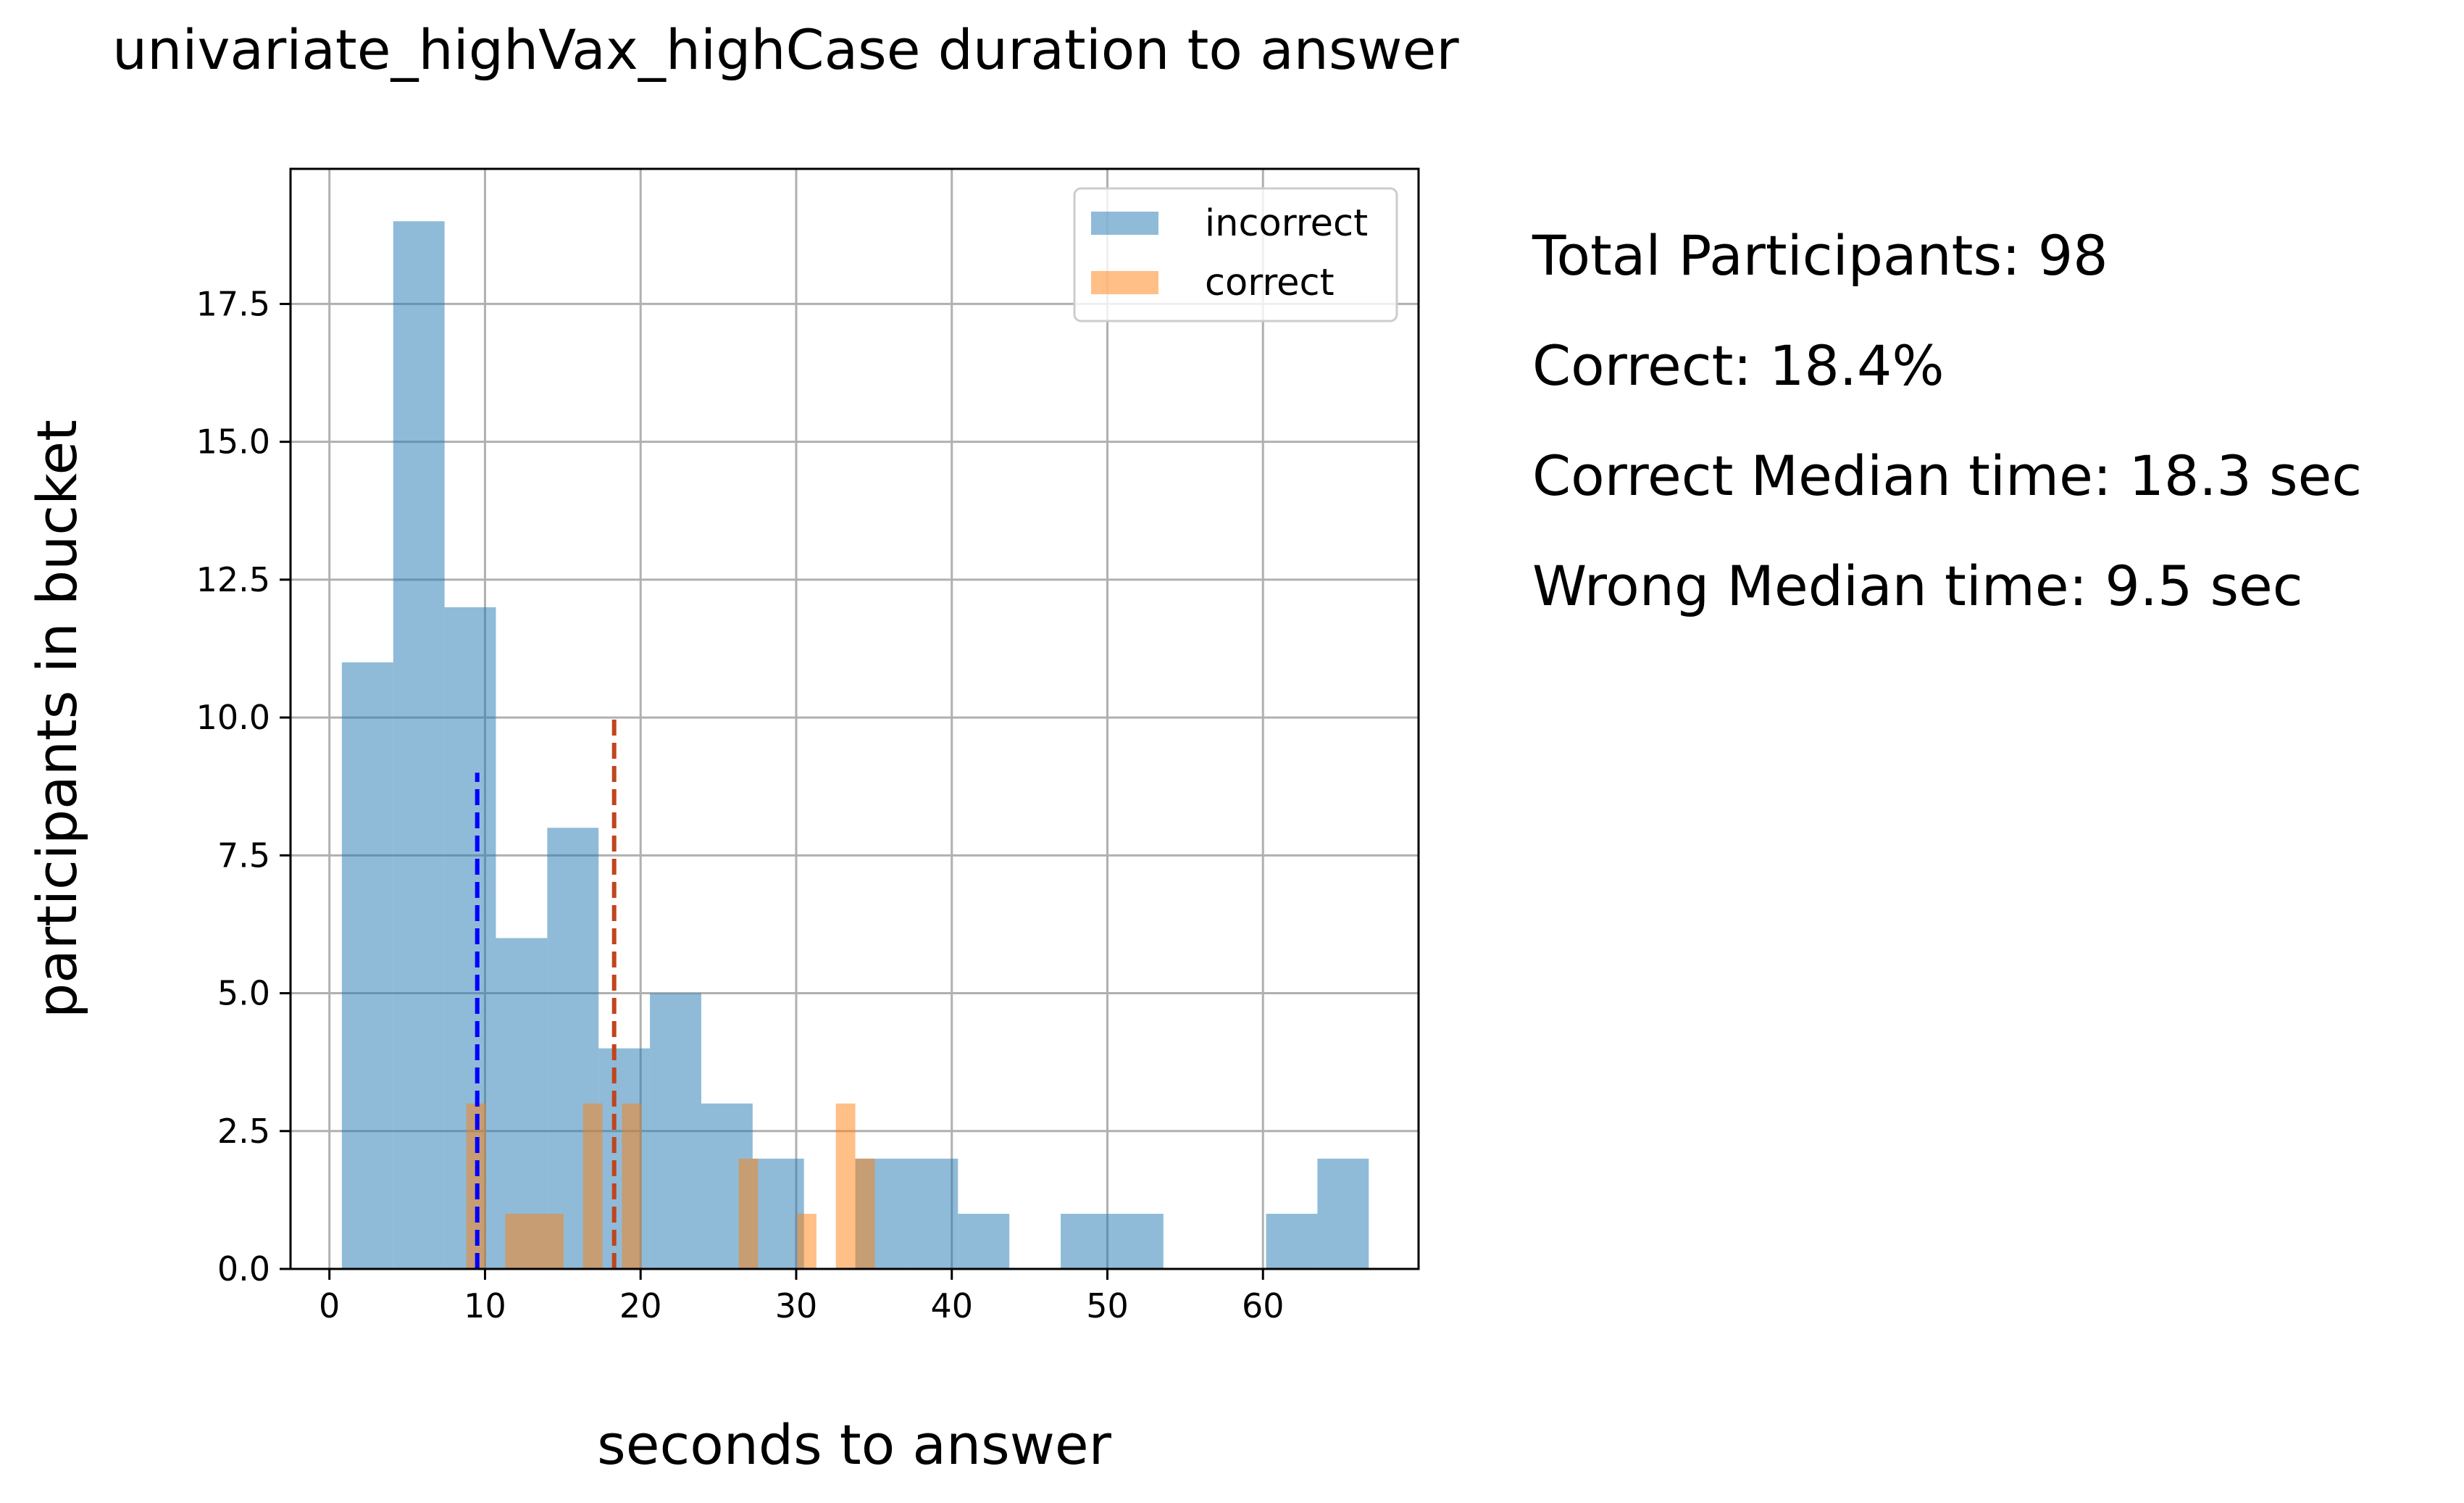 The height and width of the screenshot is (1503, 2464). I want to click on x-tick-label-5: 50, so click(1107, 1305).